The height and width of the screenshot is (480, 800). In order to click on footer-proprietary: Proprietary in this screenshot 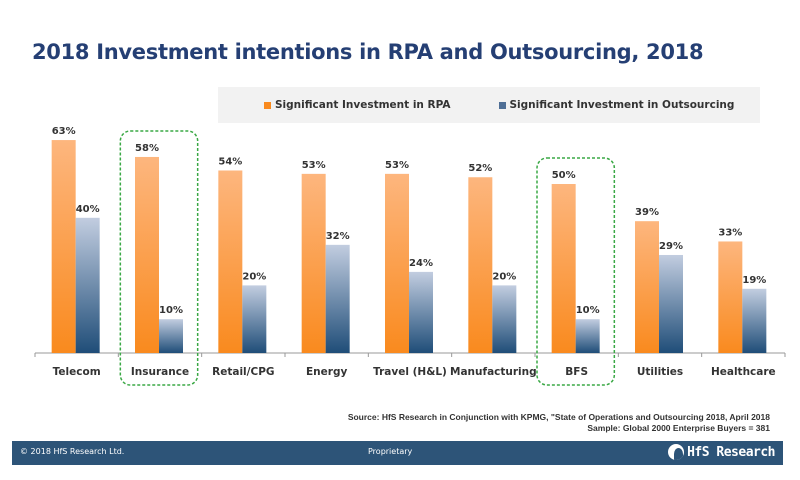, I will do `click(390, 451)`.